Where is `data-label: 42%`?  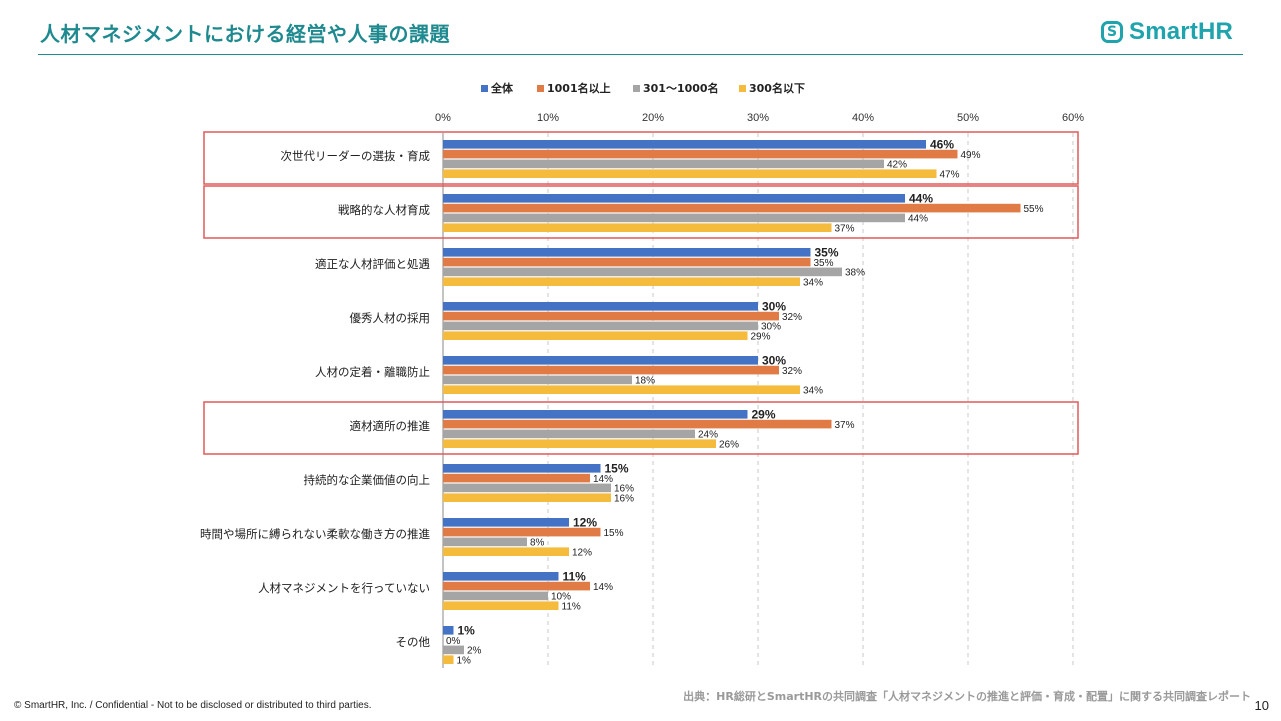 data-label: 42% is located at coordinates (897, 165).